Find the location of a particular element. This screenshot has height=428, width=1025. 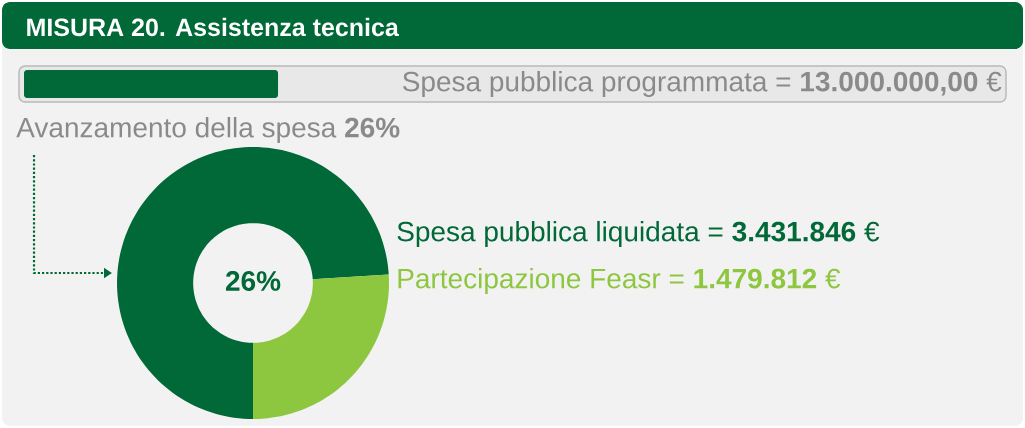

text: 26% is located at coordinates (253, 281).